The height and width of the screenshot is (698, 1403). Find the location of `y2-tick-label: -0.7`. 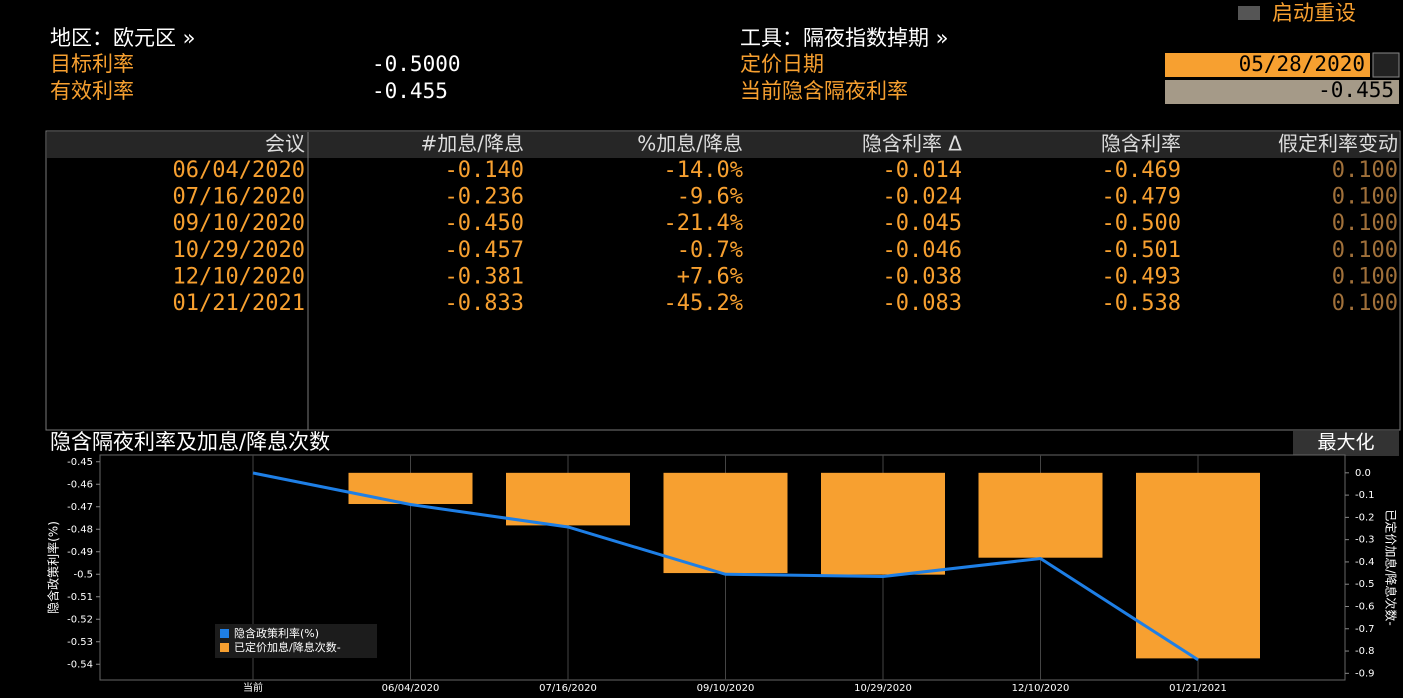

y2-tick-label: -0.7 is located at coordinates (1365, 629).